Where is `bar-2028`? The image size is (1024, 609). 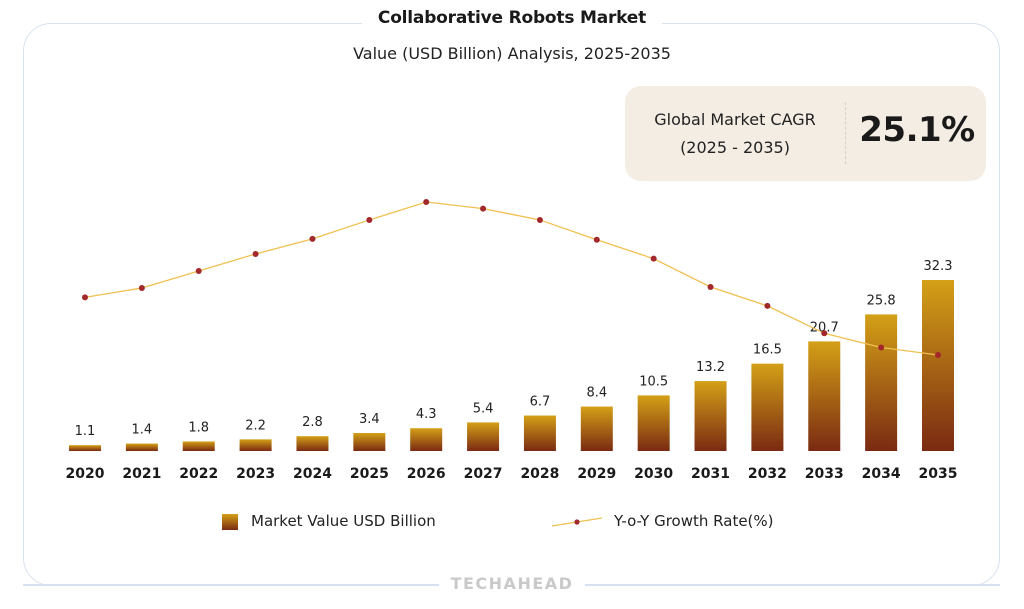 bar-2028 is located at coordinates (539, 433).